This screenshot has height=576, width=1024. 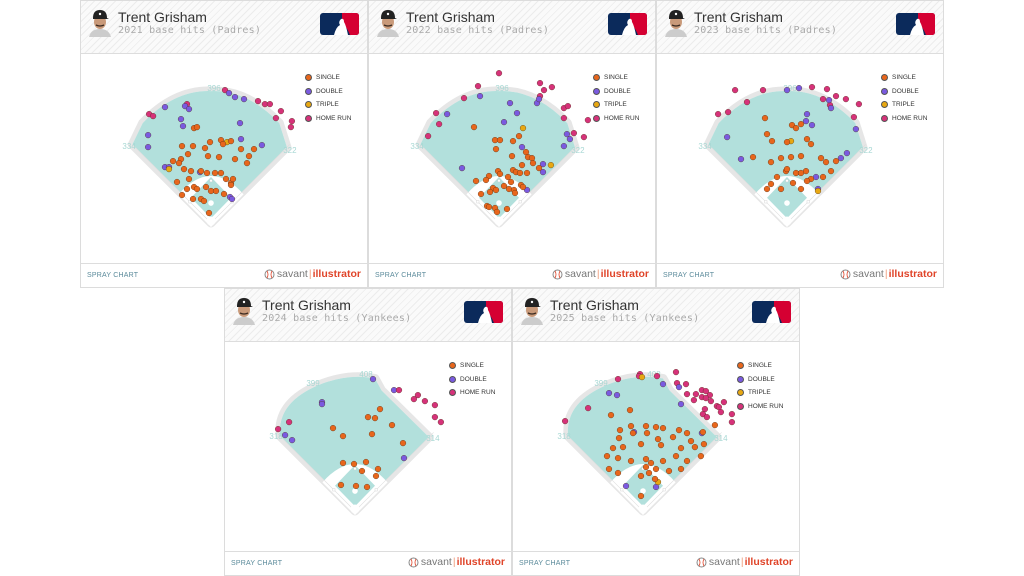 What do you see at coordinates (368, 315) in the screenshot?
I see `panel-header: Trent Grisham 2024 base hits (Yankees)` at bounding box center [368, 315].